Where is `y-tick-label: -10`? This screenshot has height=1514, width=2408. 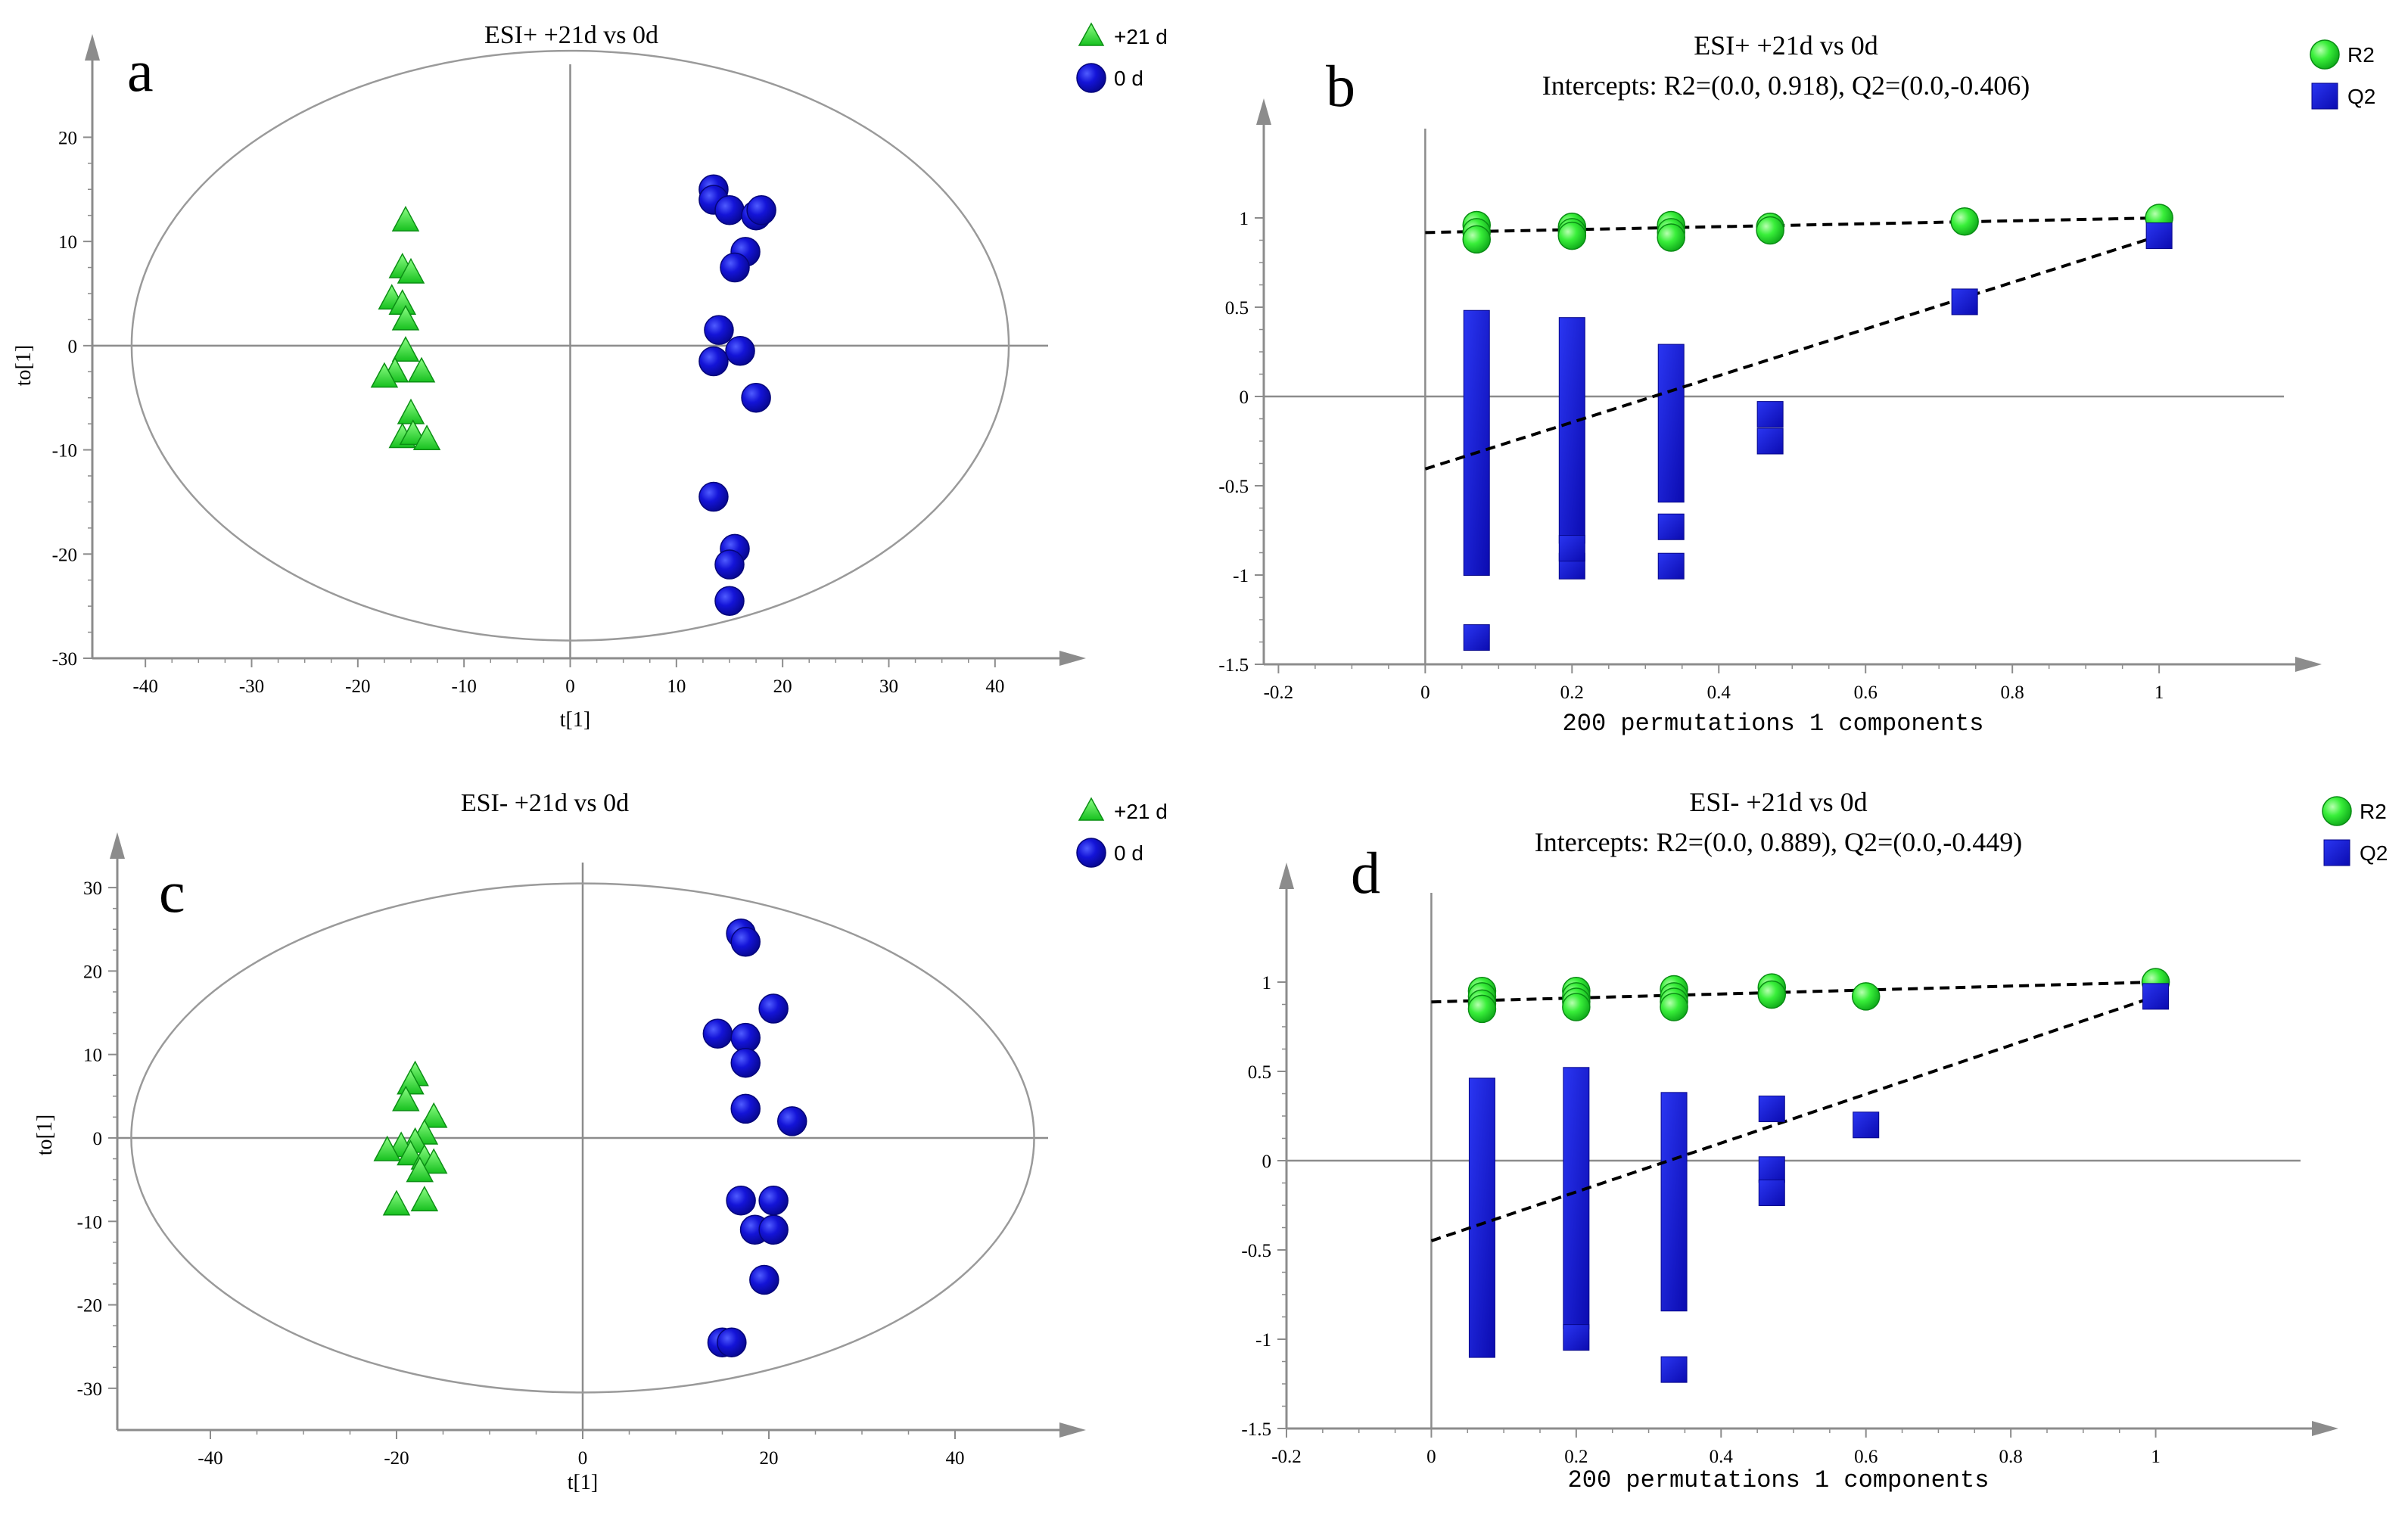
y-tick-label: -10 is located at coordinates (89, 1222).